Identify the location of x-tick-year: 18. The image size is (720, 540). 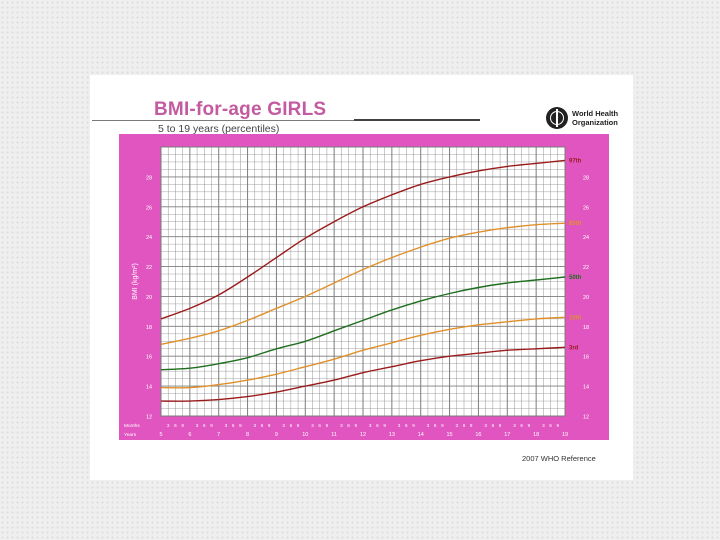
(536, 435).